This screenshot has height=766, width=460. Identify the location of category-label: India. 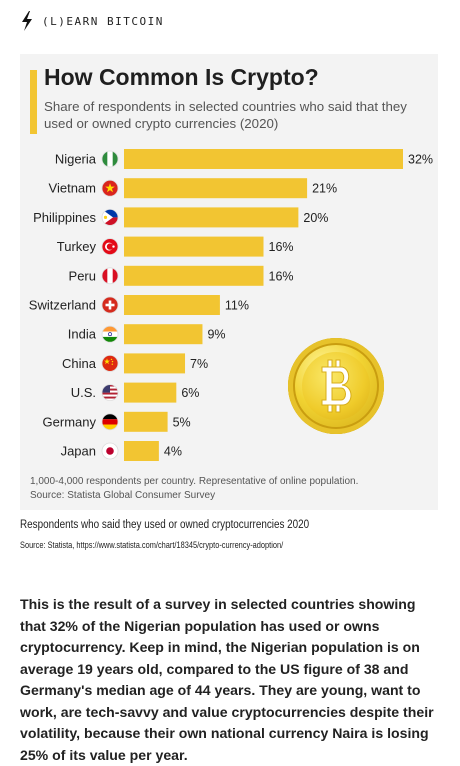
(82, 334).